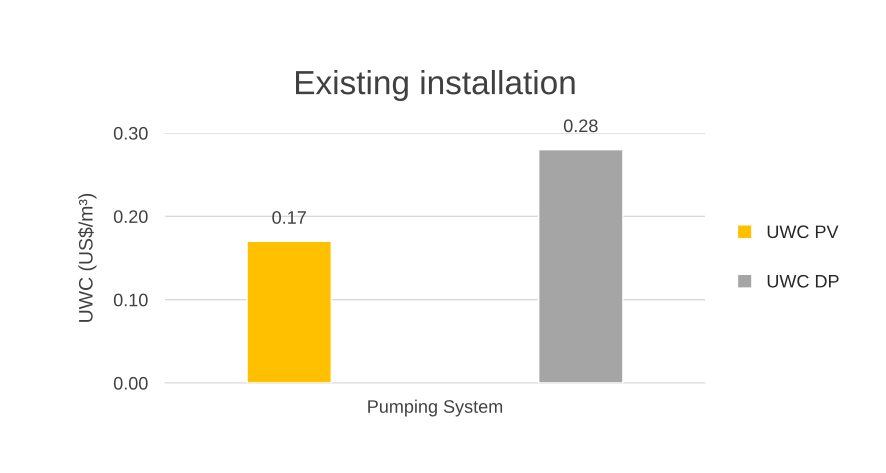 This screenshot has height=473, width=886. Describe the element at coordinates (131, 133) in the screenshot. I see `y-tick-label: 0.30` at that location.